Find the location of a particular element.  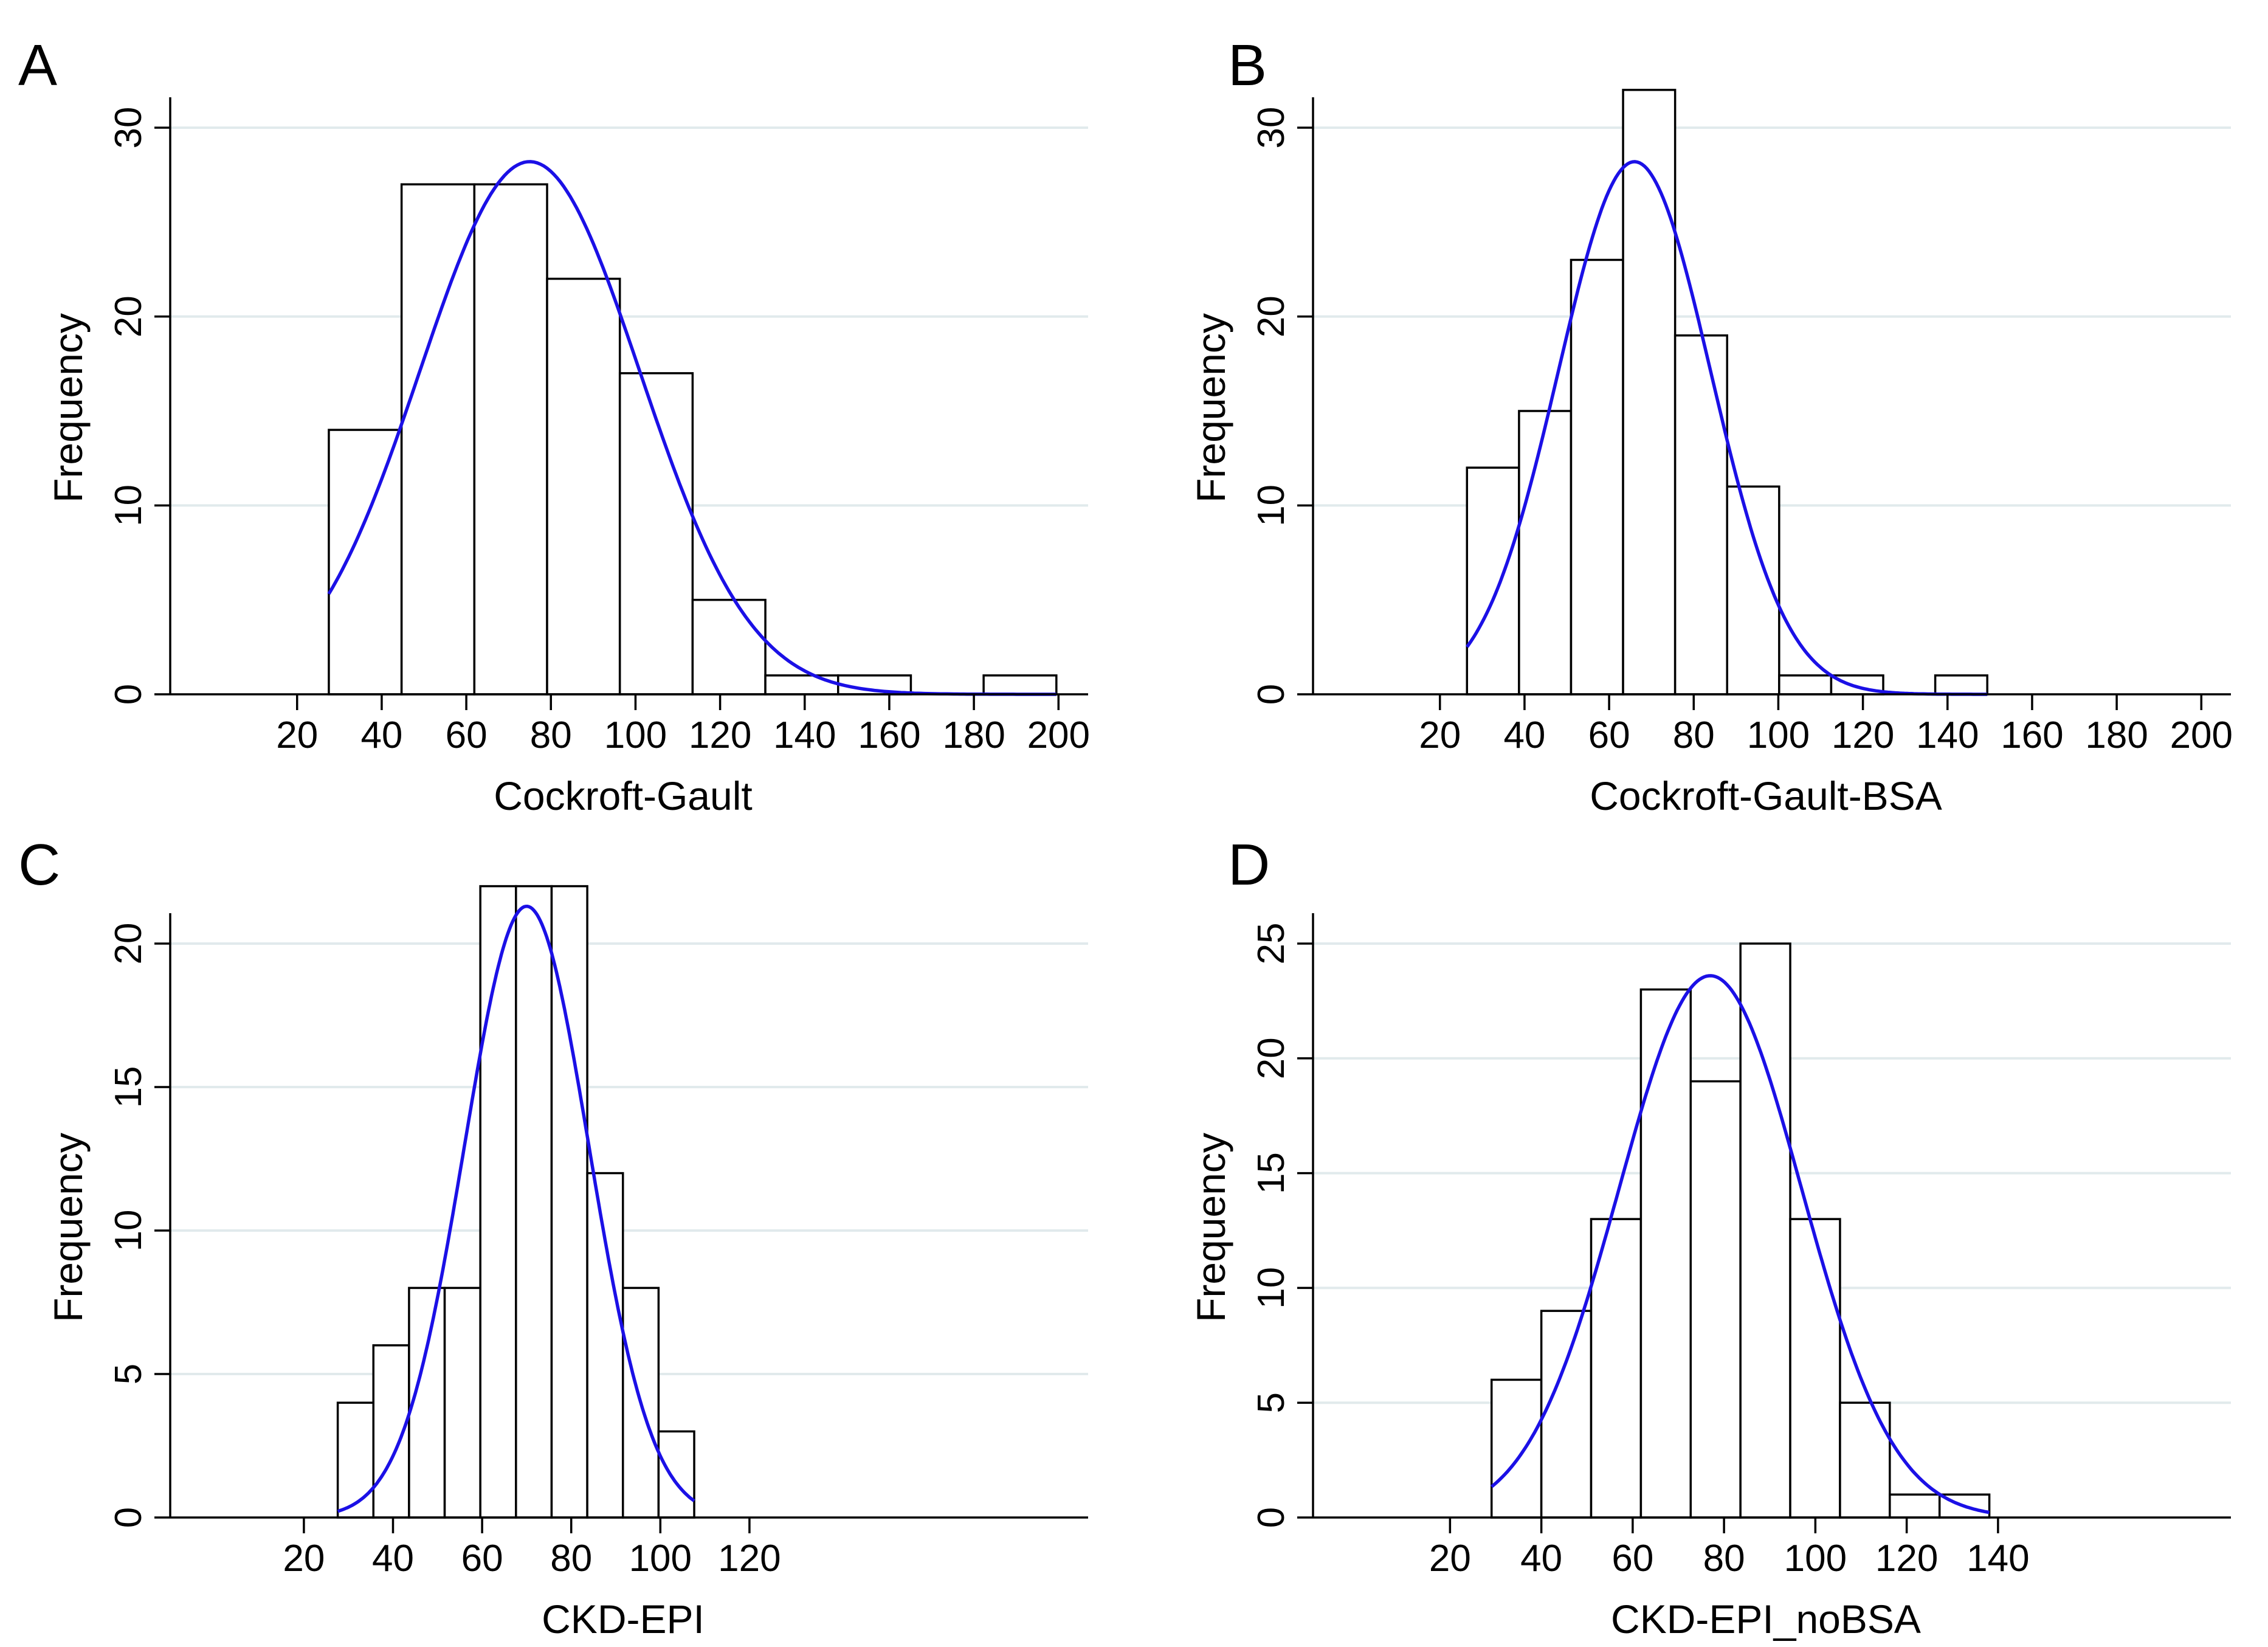

y-tick-label: 30 is located at coordinates (129, 128).